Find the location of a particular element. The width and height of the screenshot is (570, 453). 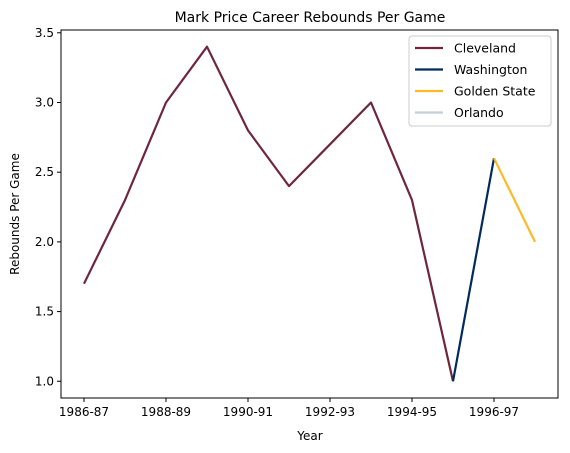

y-axis-title: Rebounds Per Game is located at coordinates (15, 214).